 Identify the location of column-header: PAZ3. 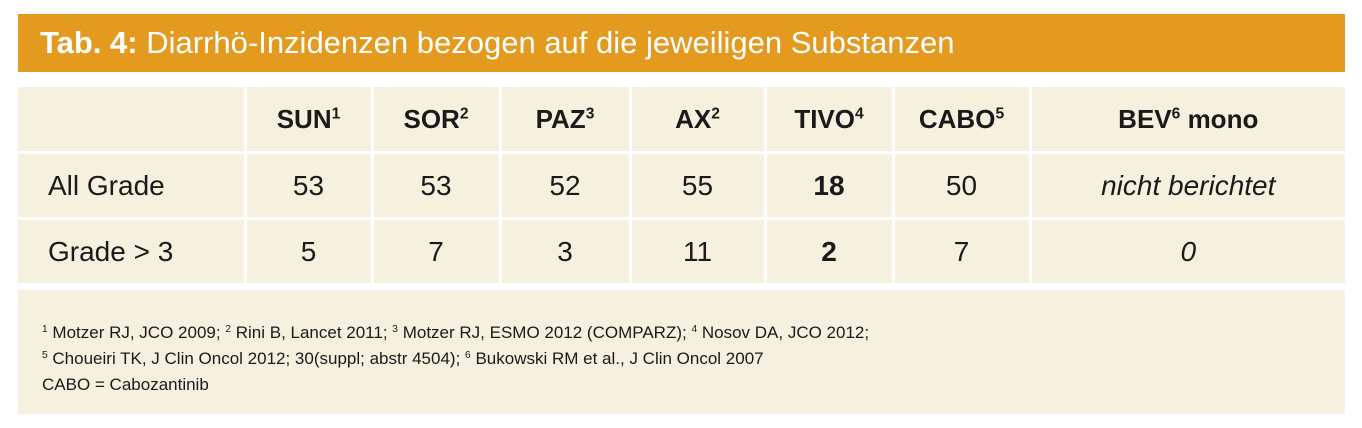
(565, 119).